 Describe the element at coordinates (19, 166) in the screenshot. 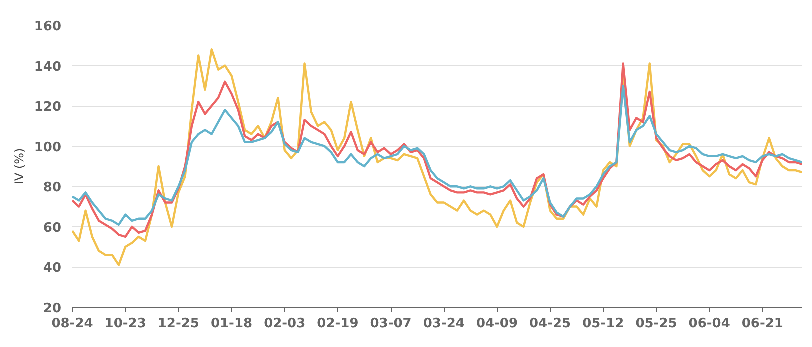

I see `y-axis-title: IV (%)` at that location.